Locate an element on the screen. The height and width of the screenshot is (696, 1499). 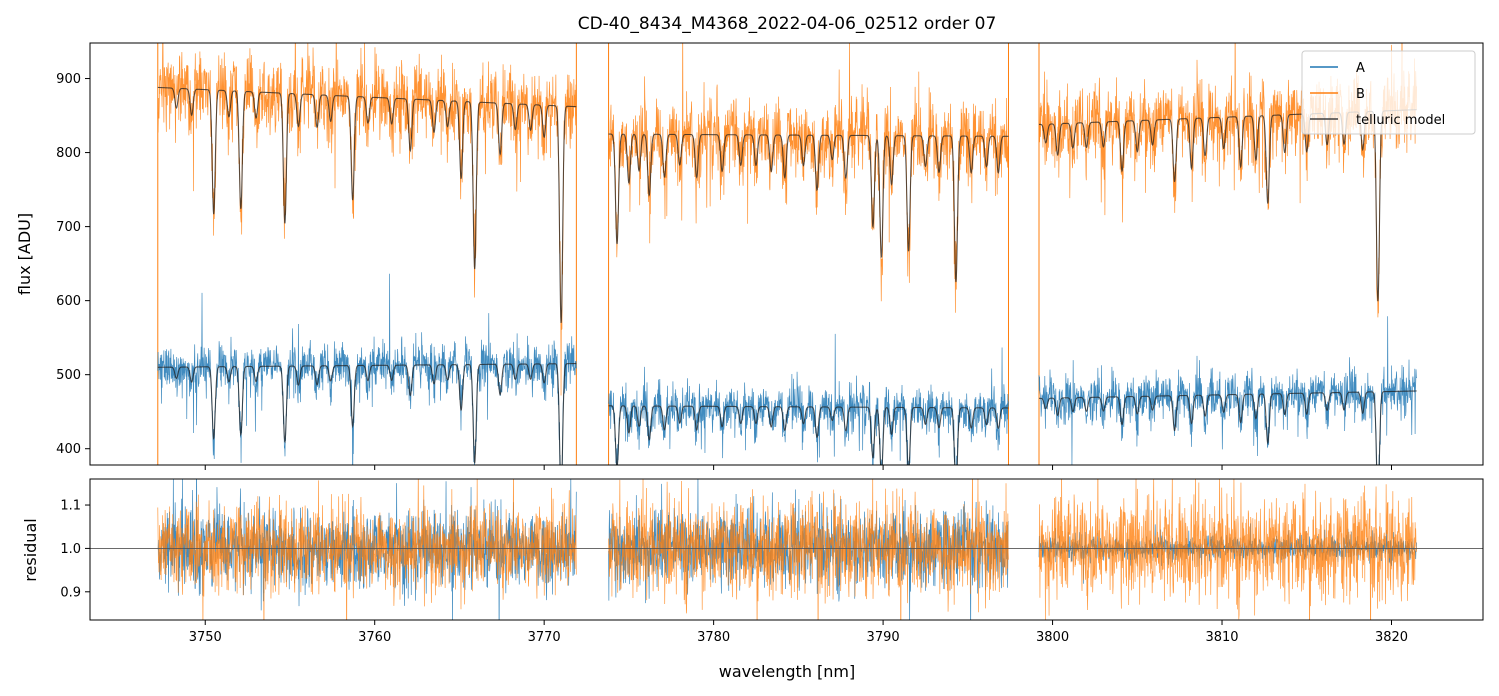
flux-y-tick-label: 400 is located at coordinates (68, 449).